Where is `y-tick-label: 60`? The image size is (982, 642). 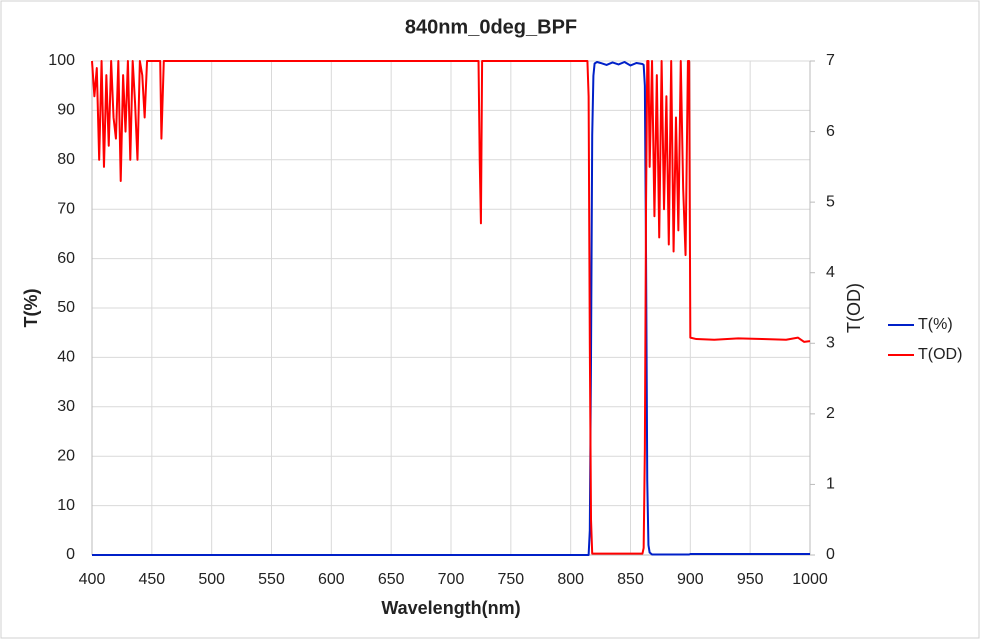
y-tick-label: 60 is located at coordinates (66, 258).